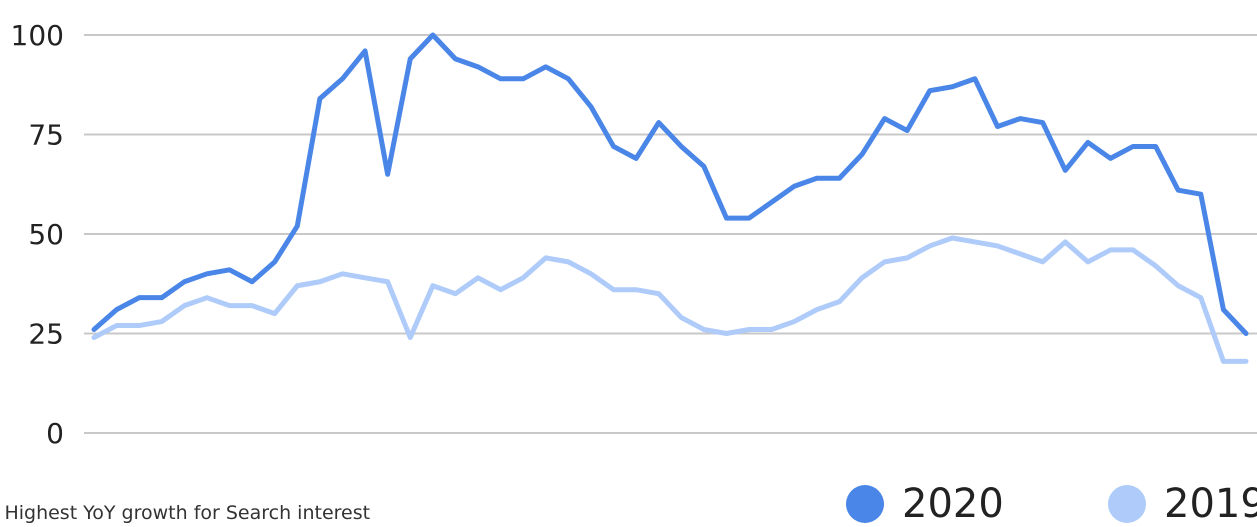  I want to click on legend-label-2020: 2020, so click(953, 504).